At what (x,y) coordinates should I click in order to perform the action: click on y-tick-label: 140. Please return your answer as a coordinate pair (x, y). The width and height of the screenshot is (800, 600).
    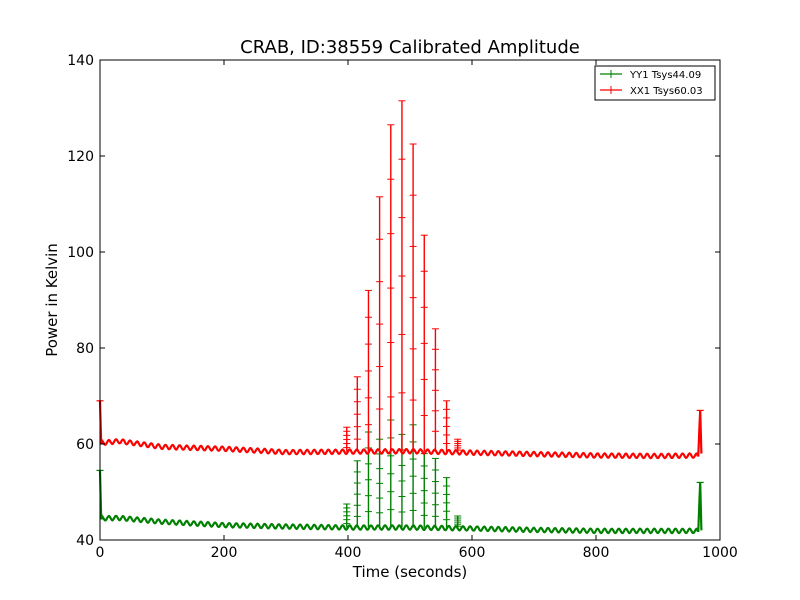
    Looking at the image, I should click on (80, 61).